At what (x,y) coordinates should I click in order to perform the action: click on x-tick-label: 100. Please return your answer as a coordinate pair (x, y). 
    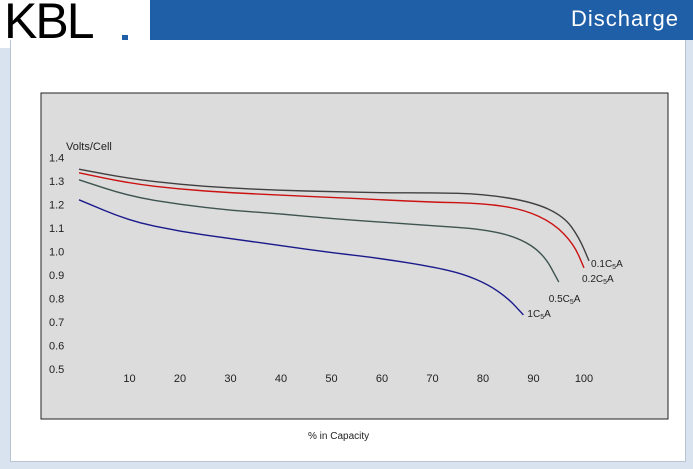
    Looking at the image, I should click on (584, 379).